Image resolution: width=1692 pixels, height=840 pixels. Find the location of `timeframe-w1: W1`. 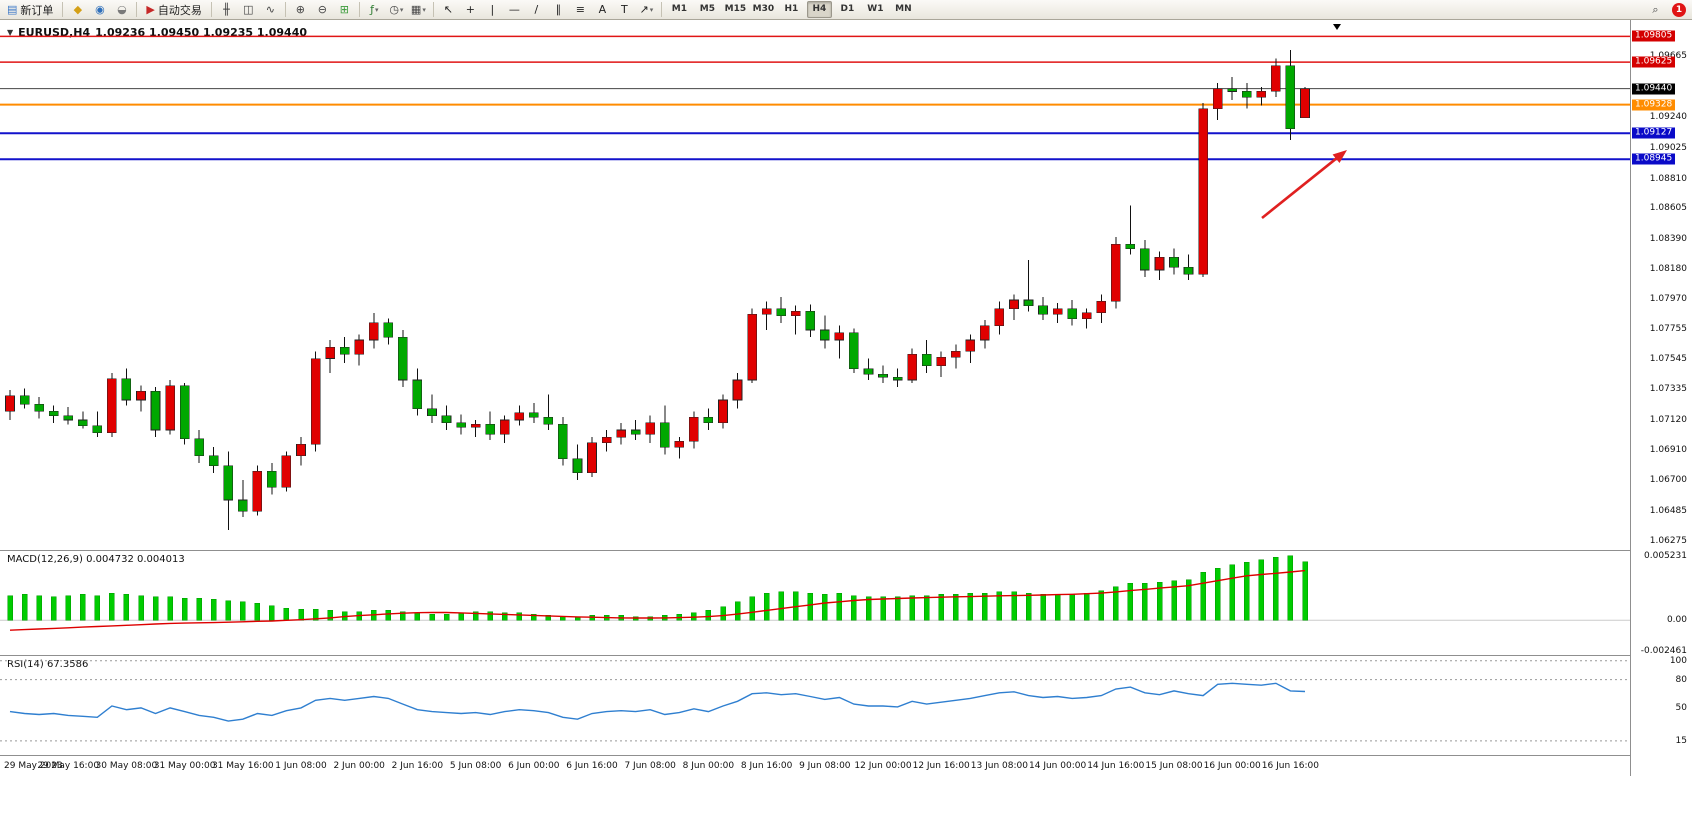

timeframe-w1: W1 is located at coordinates (875, 9).